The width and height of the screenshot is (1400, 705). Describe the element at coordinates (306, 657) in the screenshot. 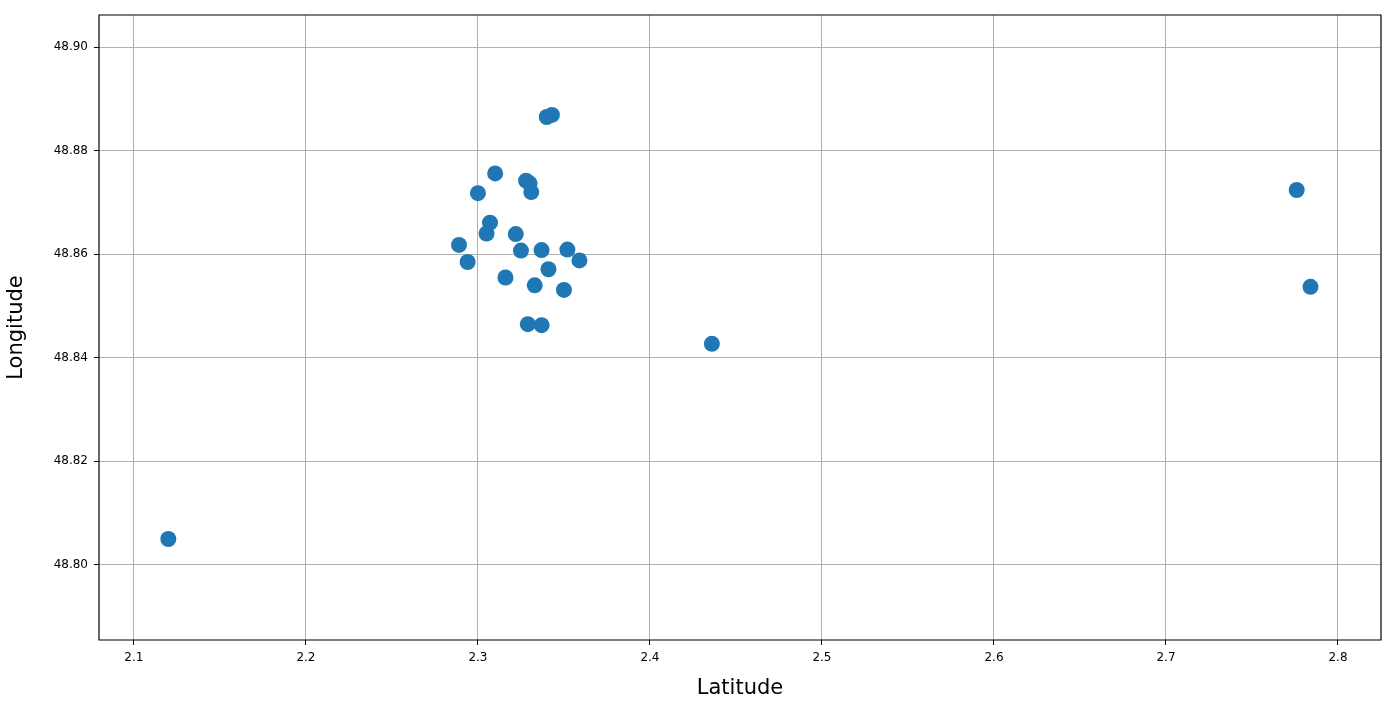

I see `x-tick-label: 2.2` at that location.